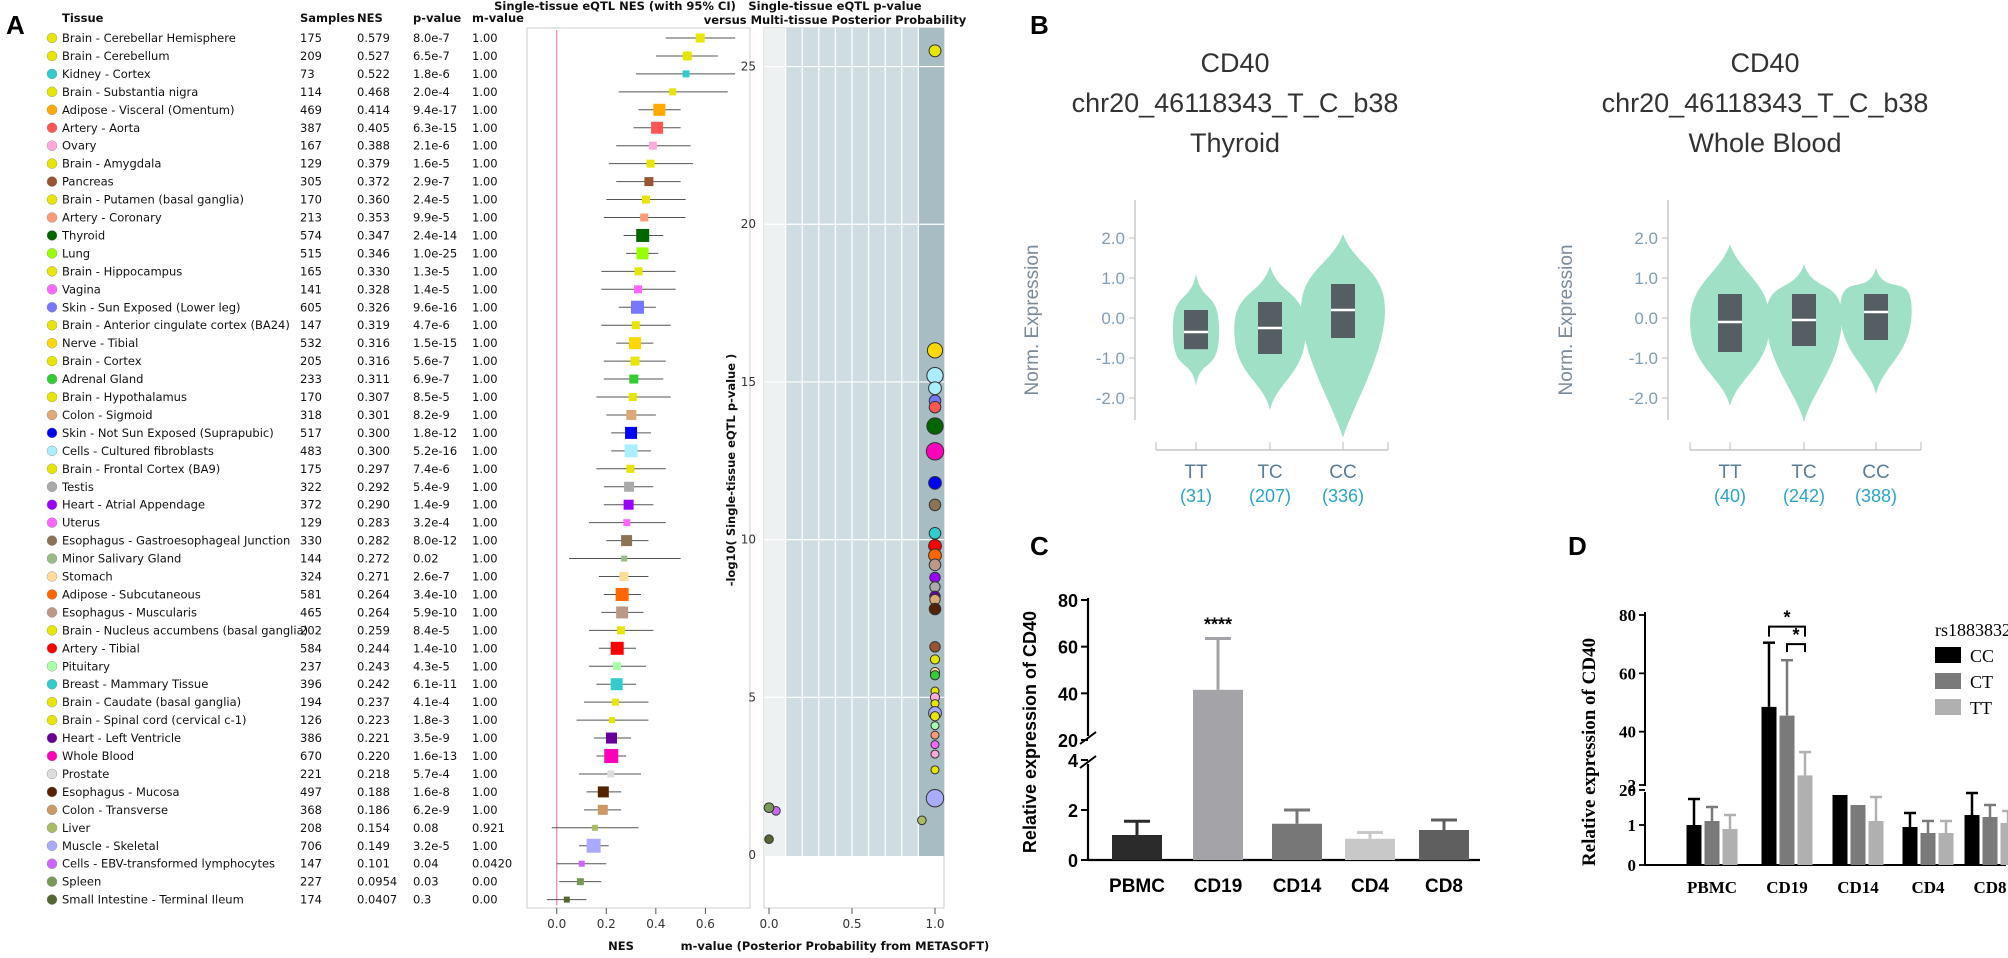 The image size is (2008, 958). What do you see at coordinates (311, 648) in the screenshot?
I see `tissue-samples: 584` at bounding box center [311, 648].